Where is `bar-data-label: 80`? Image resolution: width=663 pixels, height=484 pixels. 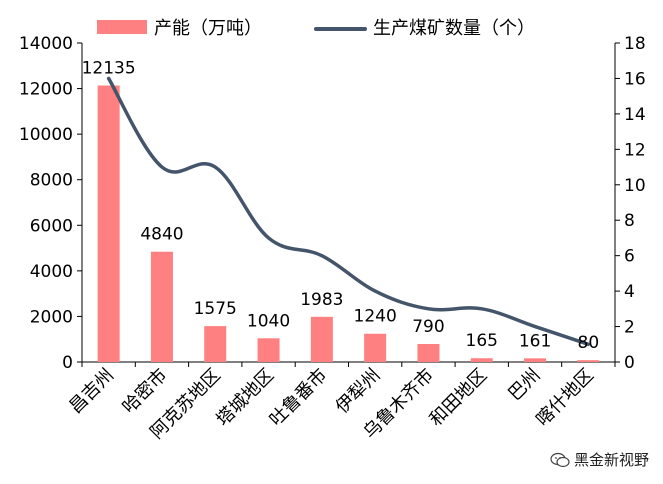
bar-data-label: 80 is located at coordinates (589, 343).